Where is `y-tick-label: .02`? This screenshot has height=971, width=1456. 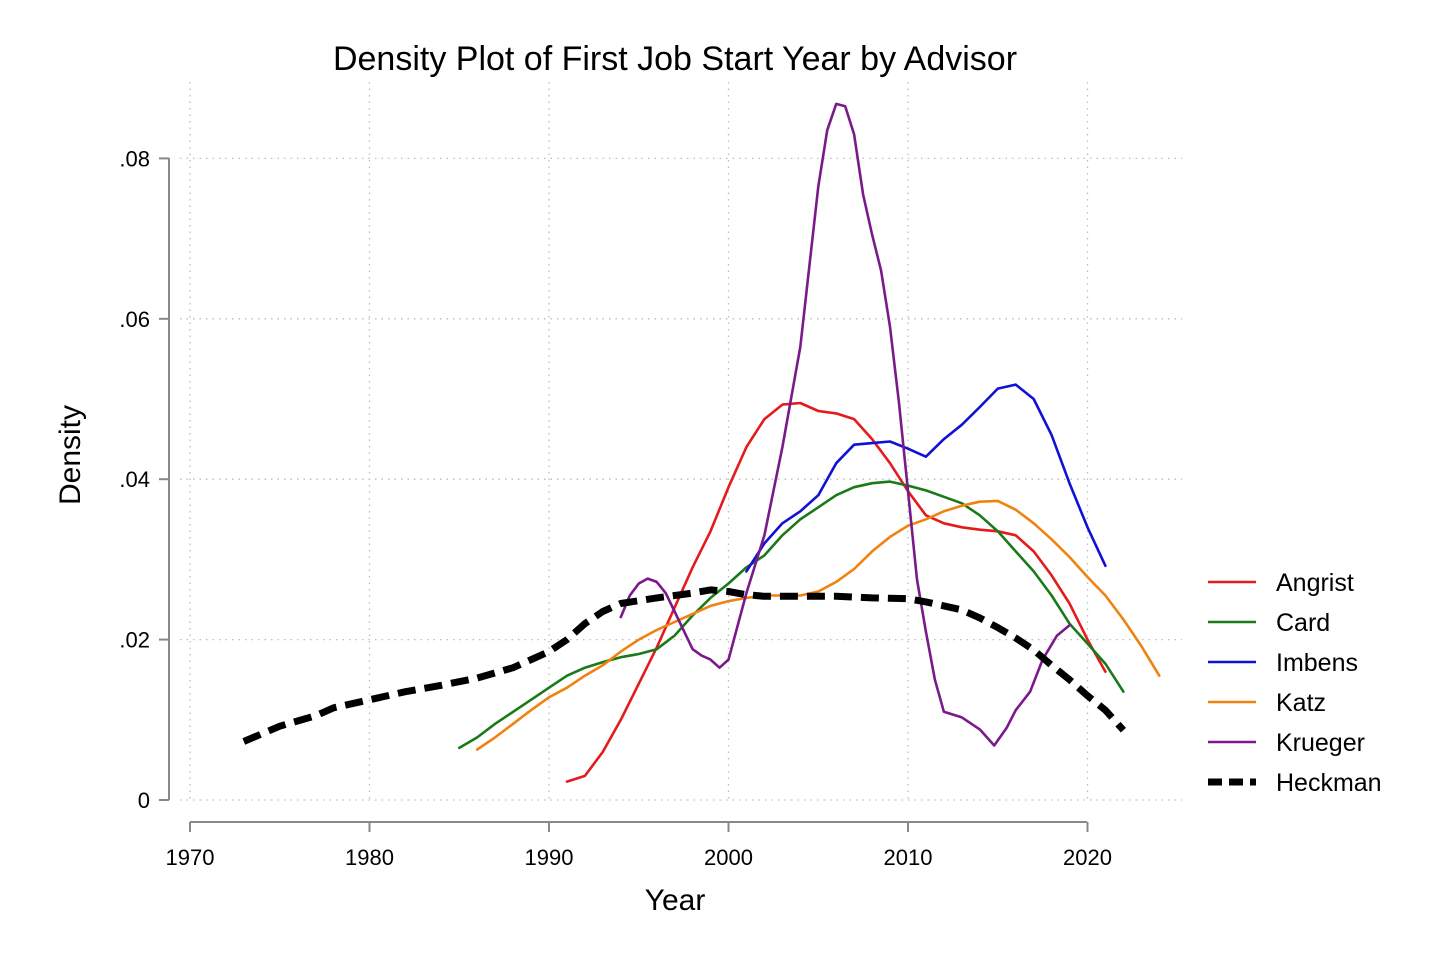 y-tick-label: .02 is located at coordinates (134, 640).